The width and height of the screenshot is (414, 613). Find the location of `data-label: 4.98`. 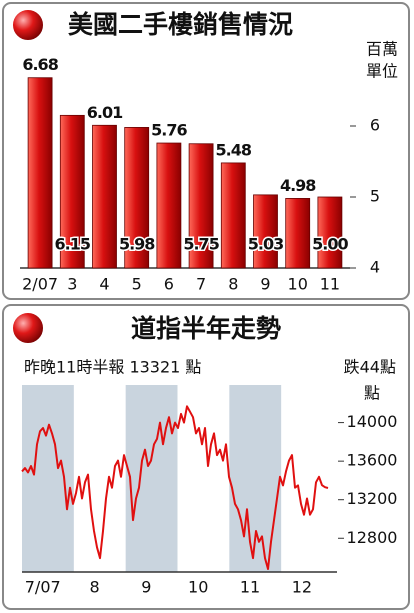

data-label: 4.98 is located at coordinates (298, 185).